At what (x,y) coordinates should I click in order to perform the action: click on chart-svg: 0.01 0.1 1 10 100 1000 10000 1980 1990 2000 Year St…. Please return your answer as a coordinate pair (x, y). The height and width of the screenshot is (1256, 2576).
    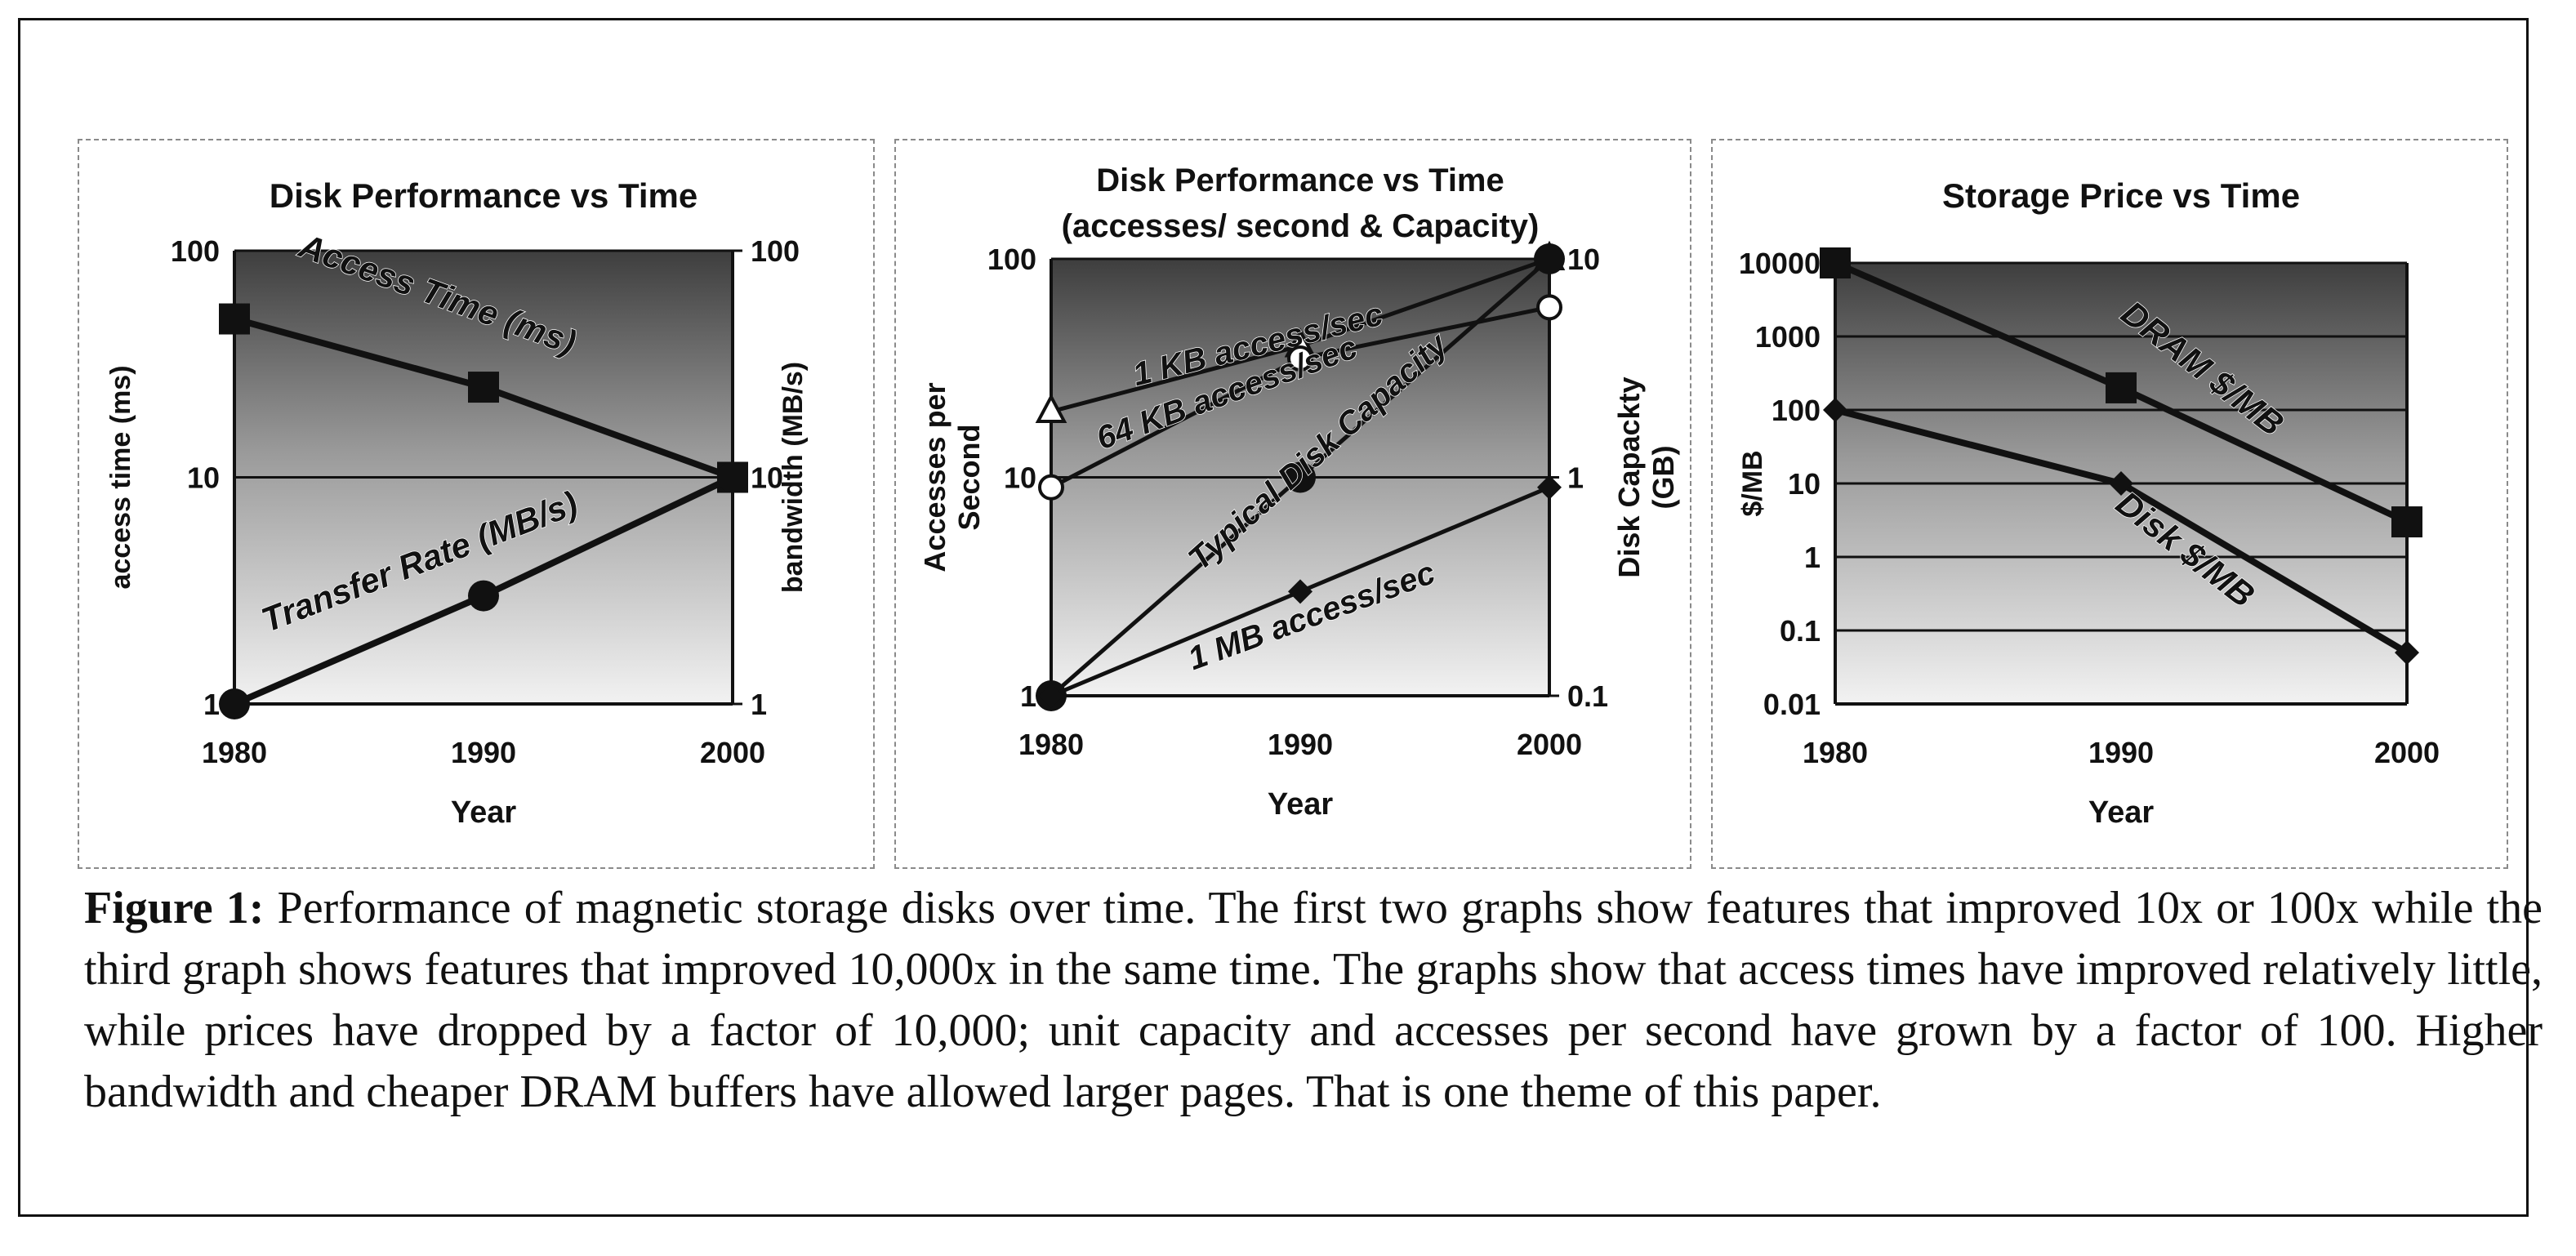
    Looking at the image, I should click on (2088, 503).